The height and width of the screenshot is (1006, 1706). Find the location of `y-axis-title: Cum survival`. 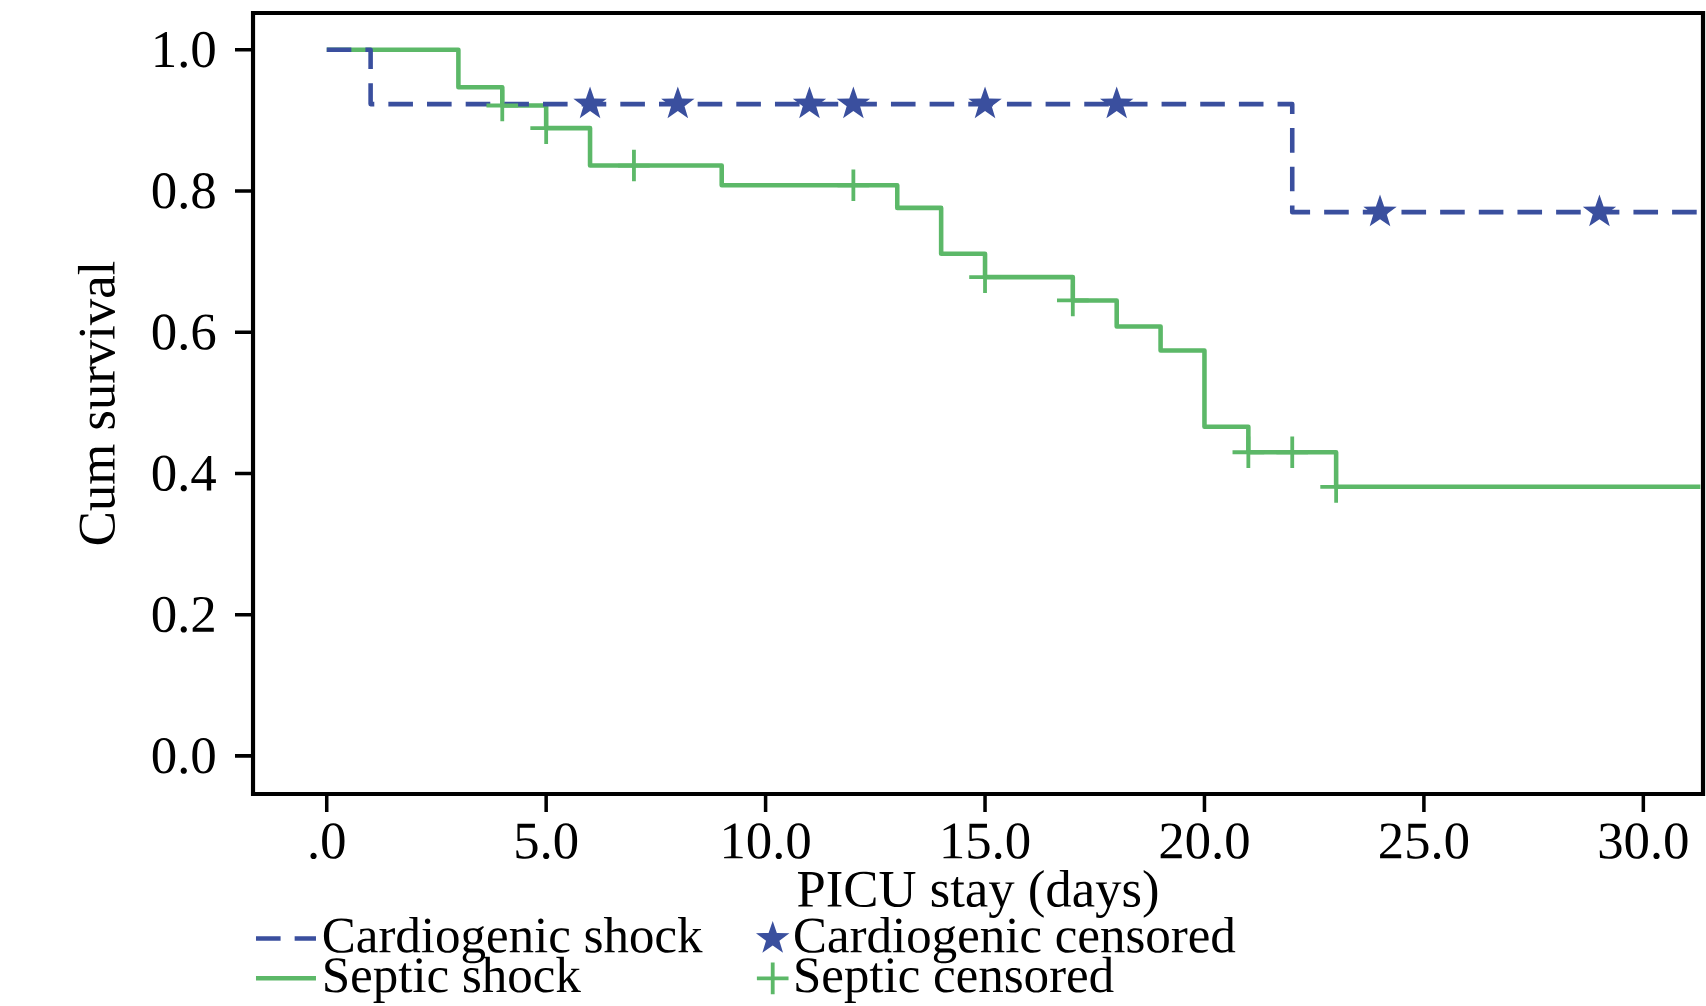

y-axis-title: Cum survival is located at coordinates (96, 403).